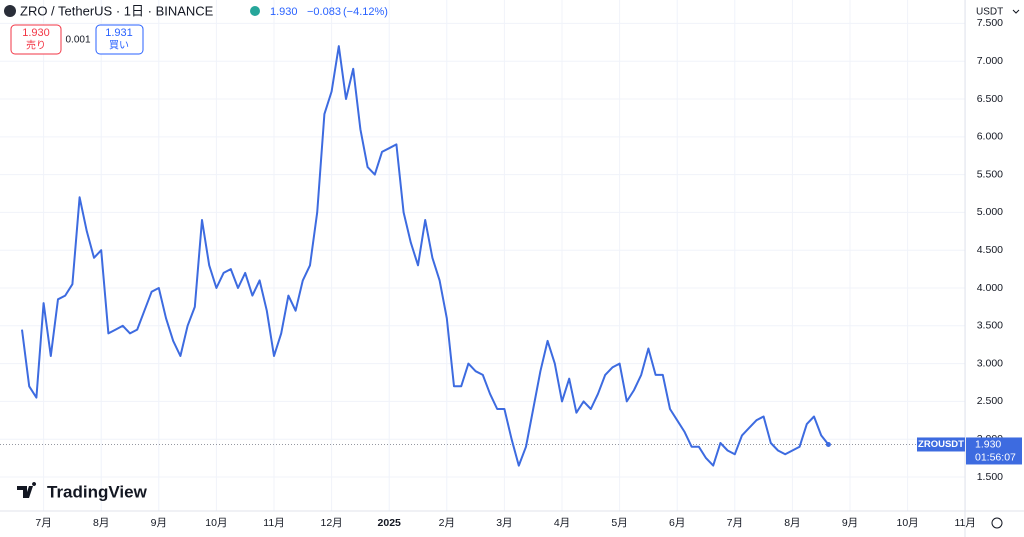  What do you see at coordinates (27, 490) in the screenshot?
I see `logo-mark` at bounding box center [27, 490].